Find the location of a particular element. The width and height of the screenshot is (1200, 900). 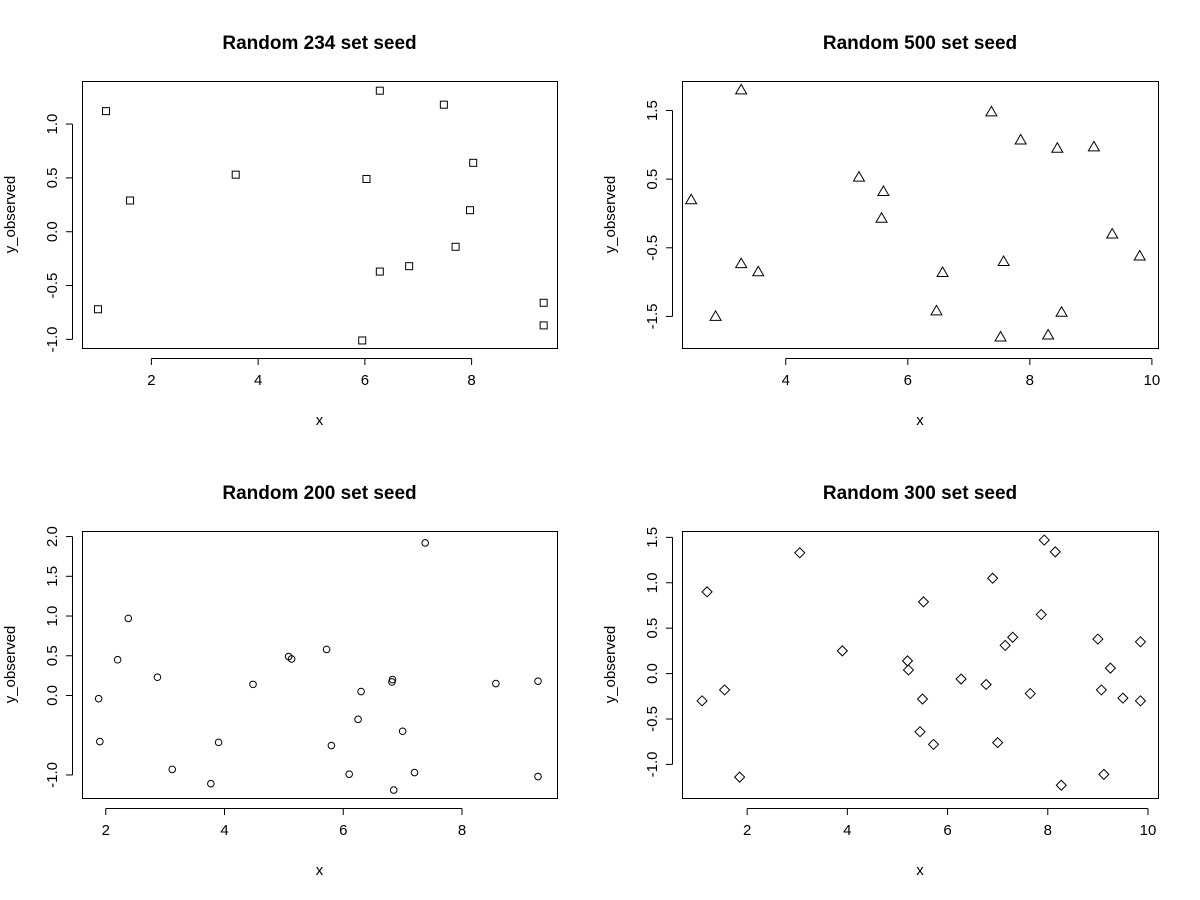

x-tick-label: 10 is located at coordinates (1148, 830).